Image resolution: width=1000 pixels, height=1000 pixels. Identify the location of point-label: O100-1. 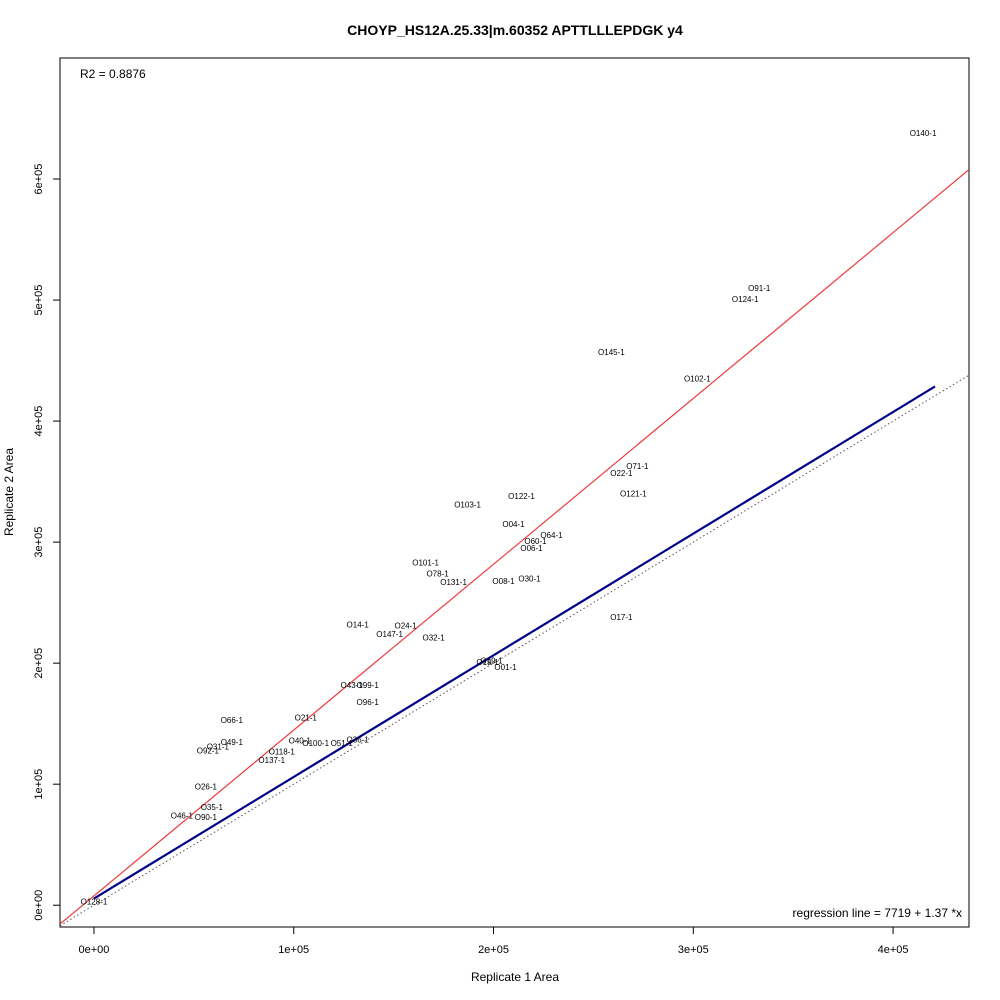
(315, 743).